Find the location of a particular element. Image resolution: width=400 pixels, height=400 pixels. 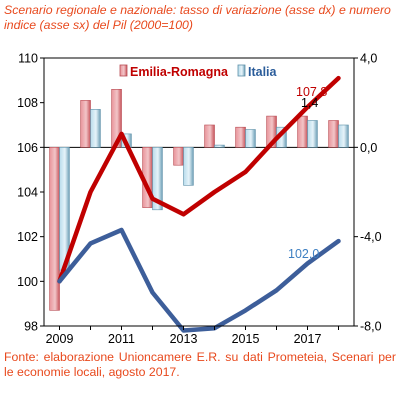

left-tick-label-104: 104 is located at coordinates (27, 193).